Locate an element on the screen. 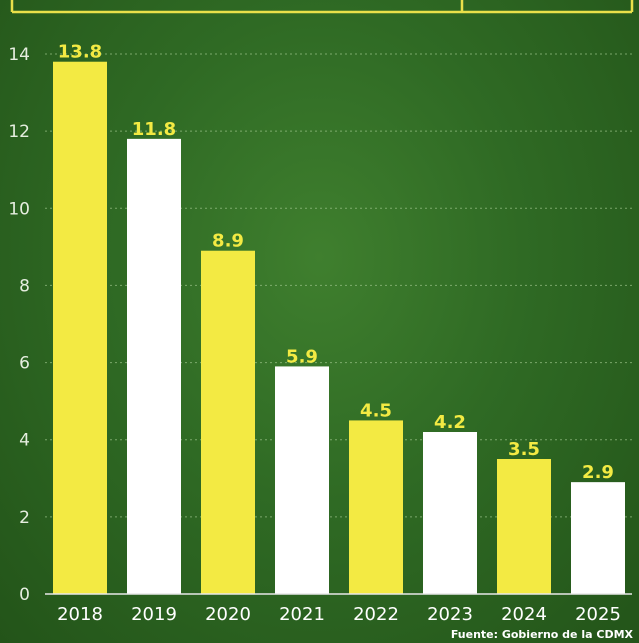 This screenshot has width=639, height=643. x-tick-label: 2018 is located at coordinates (80, 614).